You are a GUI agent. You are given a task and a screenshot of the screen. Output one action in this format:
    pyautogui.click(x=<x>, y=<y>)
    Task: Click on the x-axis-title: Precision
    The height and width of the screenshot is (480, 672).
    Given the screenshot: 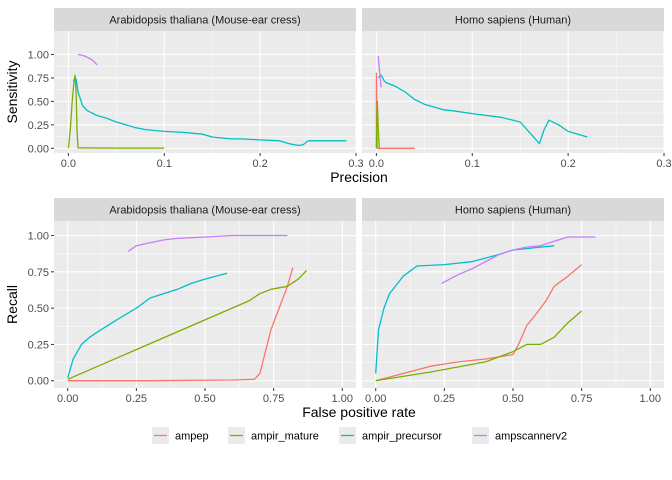 What is the action you would take?
    pyautogui.click(x=359, y=177)
    